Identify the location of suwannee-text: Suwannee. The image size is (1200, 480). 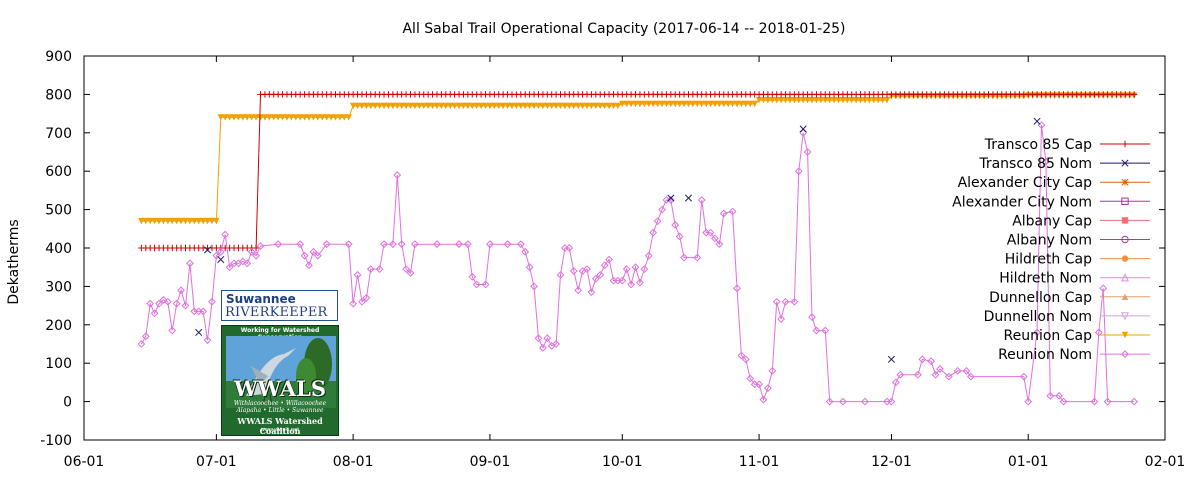
(261, 299).